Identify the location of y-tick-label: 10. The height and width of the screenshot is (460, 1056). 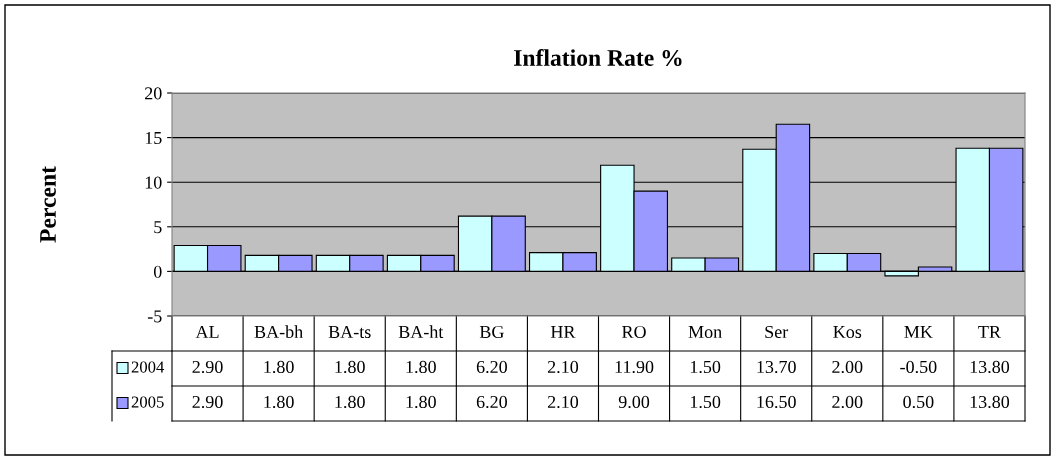
(153, 182).